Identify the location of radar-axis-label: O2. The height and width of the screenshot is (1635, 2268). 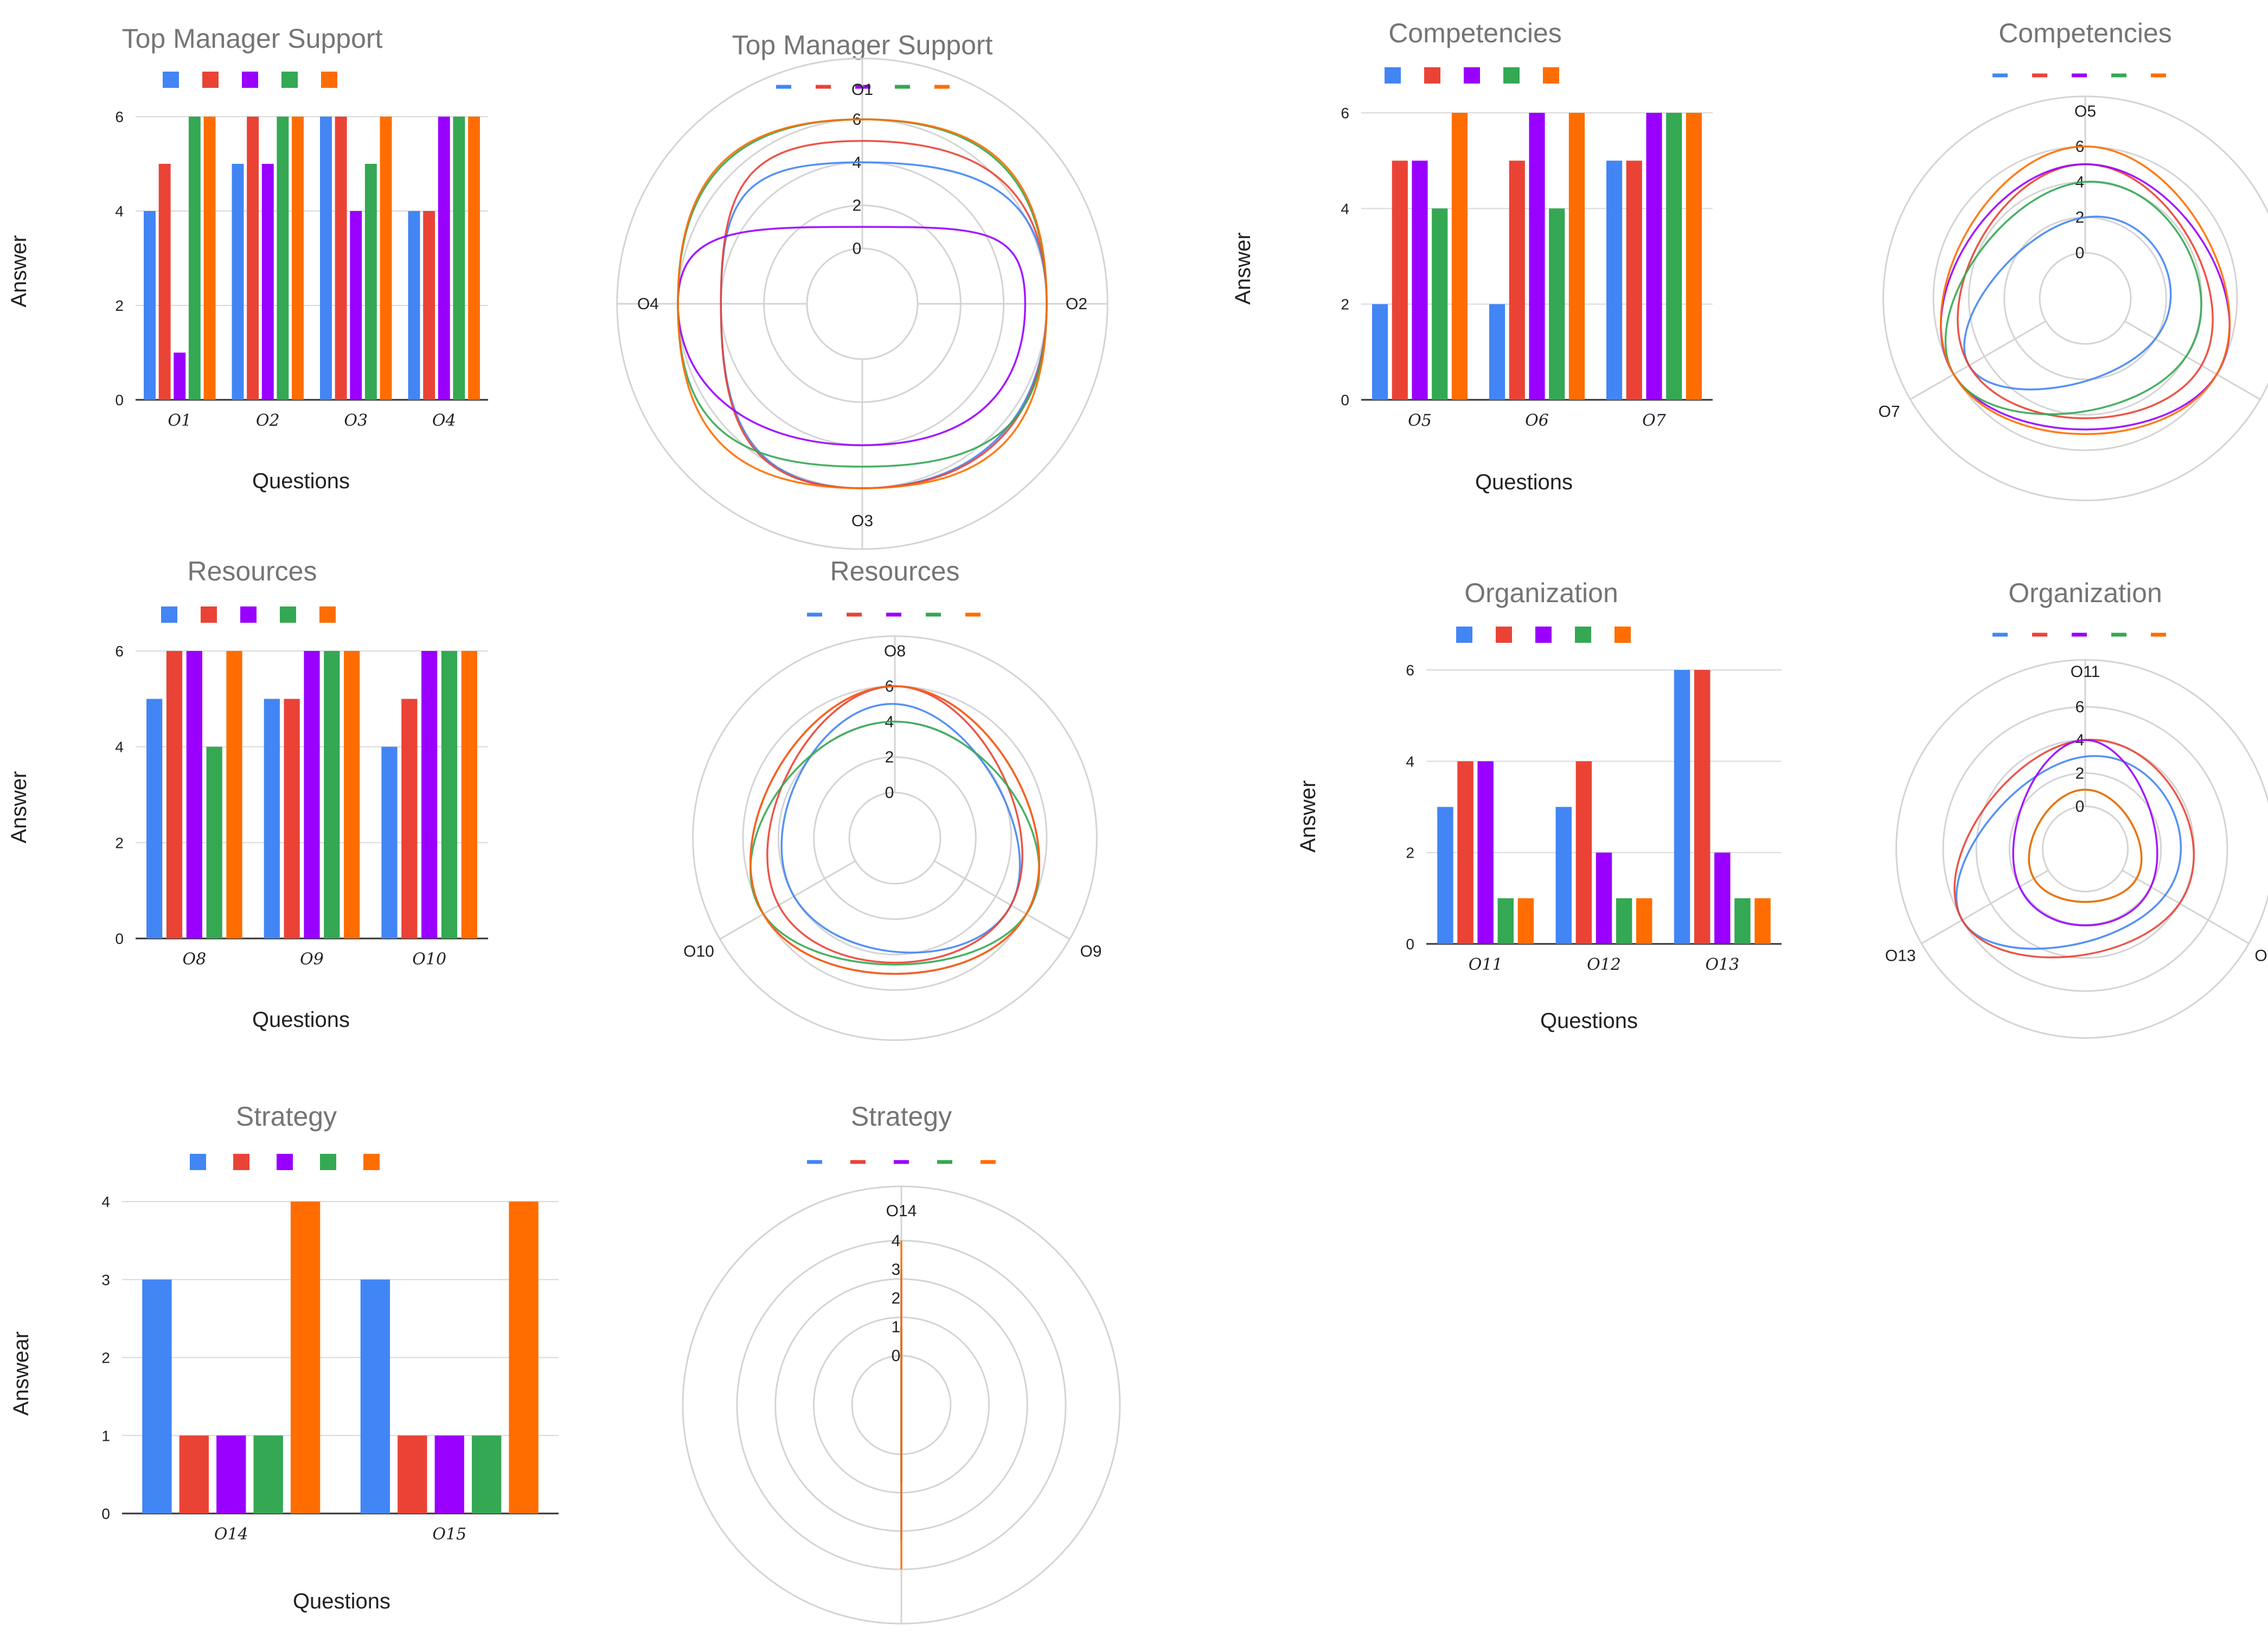
(1077, 304).